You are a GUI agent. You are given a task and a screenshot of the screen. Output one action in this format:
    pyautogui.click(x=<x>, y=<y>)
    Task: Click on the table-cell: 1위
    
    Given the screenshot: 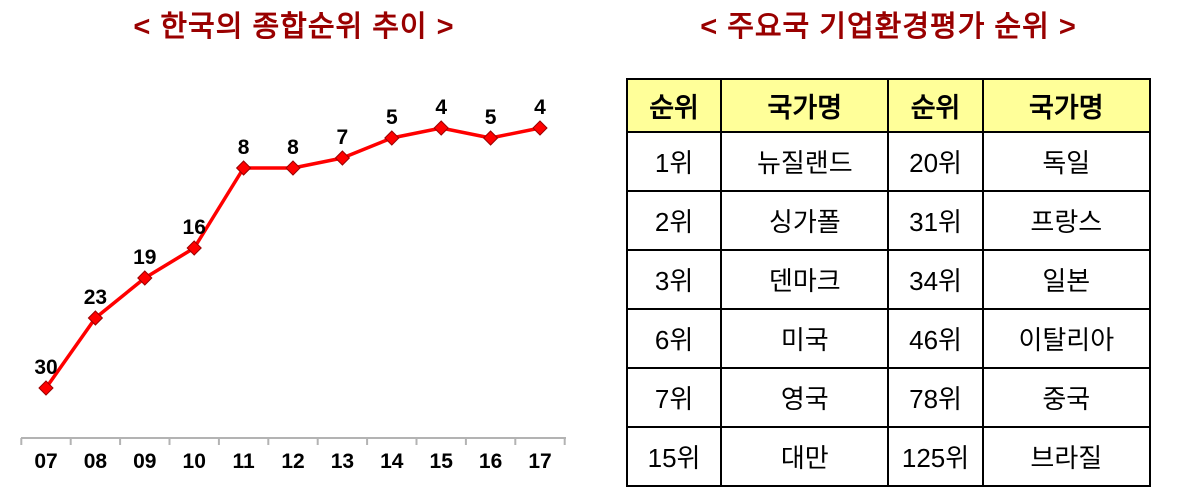 What is the action you would take?
    pyautogui.click(x=674, y=161)
    